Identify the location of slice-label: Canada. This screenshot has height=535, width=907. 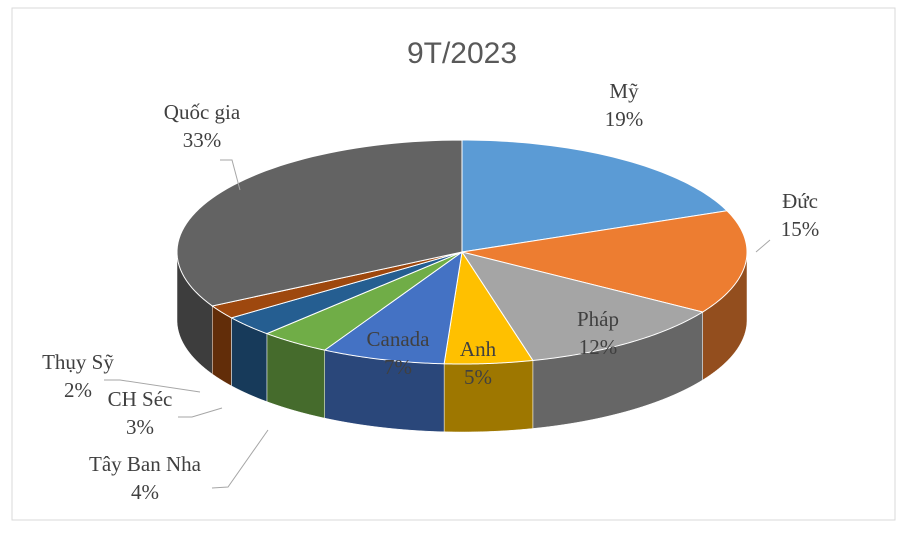
(399, 339).